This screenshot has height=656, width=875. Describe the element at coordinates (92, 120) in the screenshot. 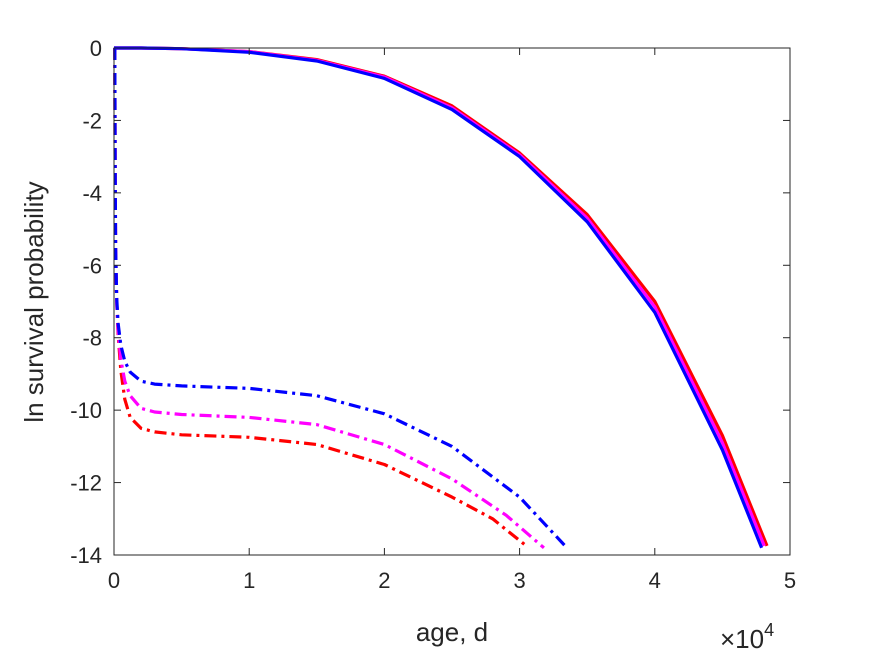

I see `y-tick-label: -2` at that location.